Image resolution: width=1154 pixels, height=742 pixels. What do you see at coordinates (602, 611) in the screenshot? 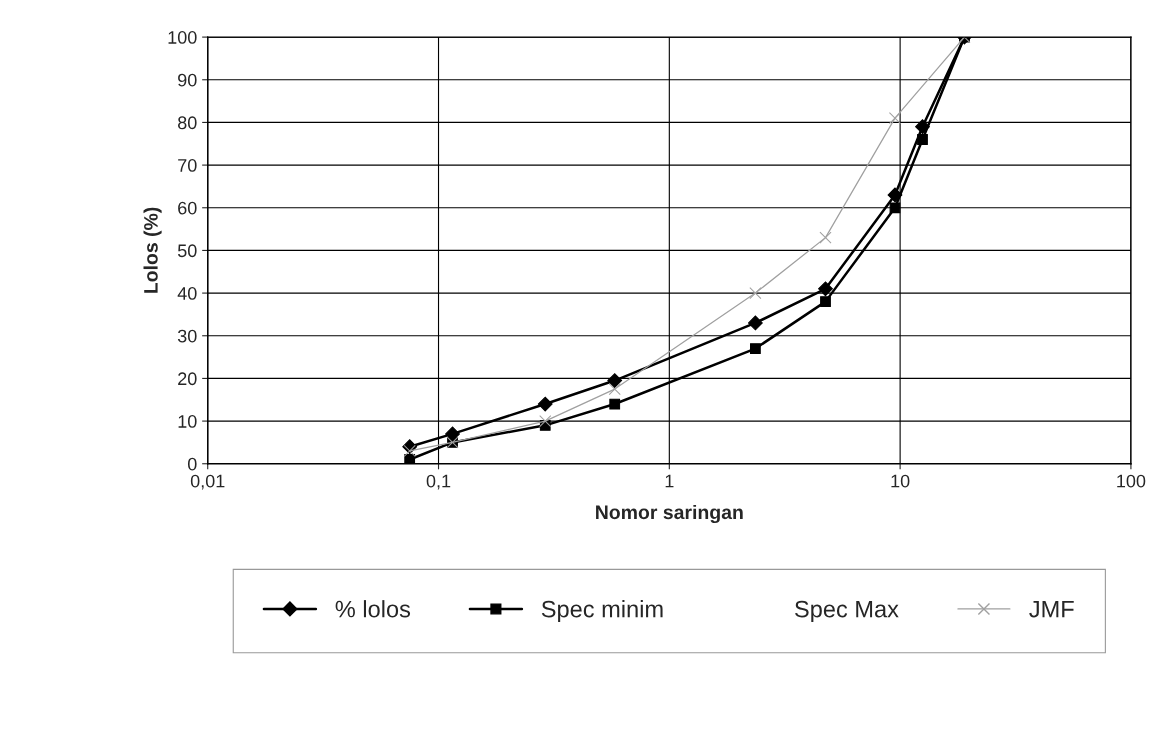
I see `legend-label: Spec minim` at bounding box center [602, 611].